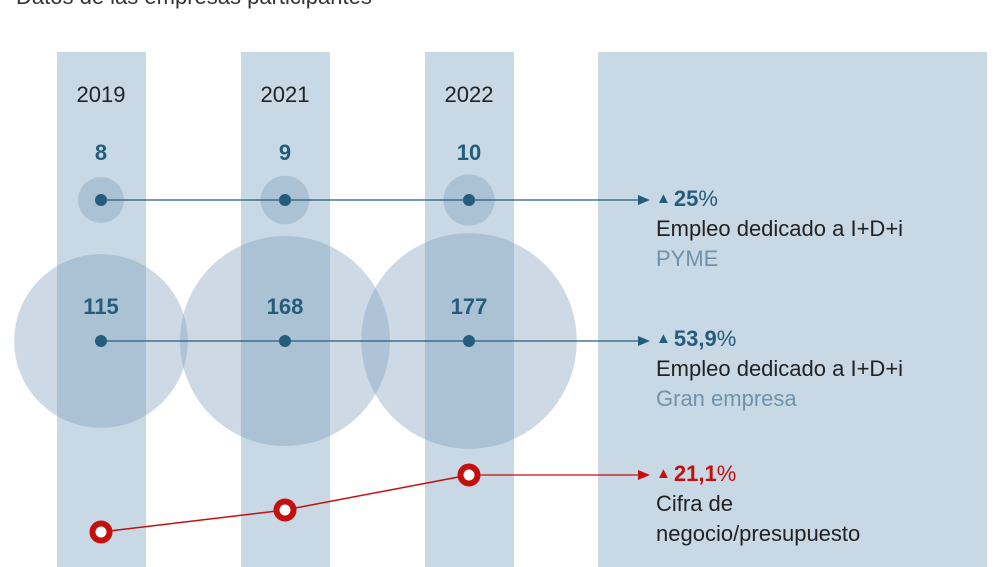 The height and width of the screenshot is (567, 1000). Describe the element at coordinates (726, 398) in the screenshot. I see `series-sublabel: Gran empresa` at that location.